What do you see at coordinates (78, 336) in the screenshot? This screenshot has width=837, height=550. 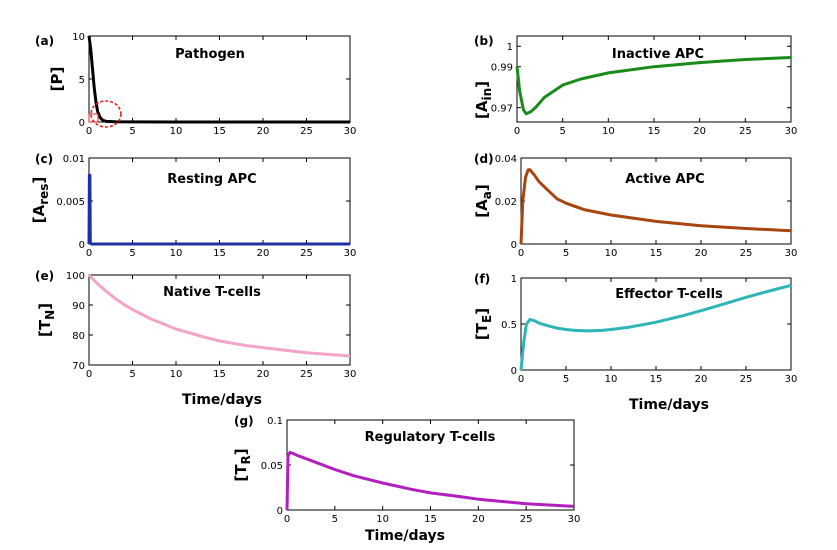 I see `y-tick-label: 80` at bounding box center [78, 336].